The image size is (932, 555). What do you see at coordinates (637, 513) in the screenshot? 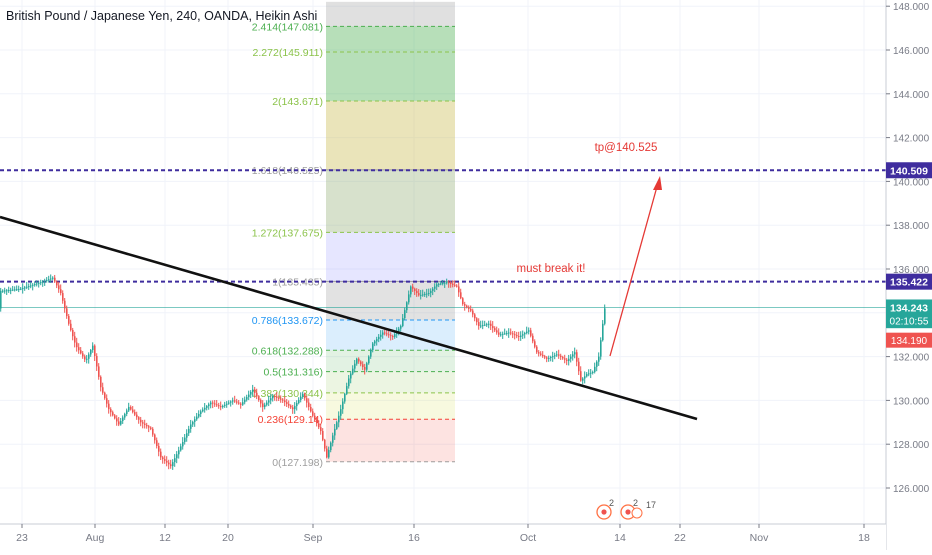
I see `event-marker` at bounding box center [637, 513].